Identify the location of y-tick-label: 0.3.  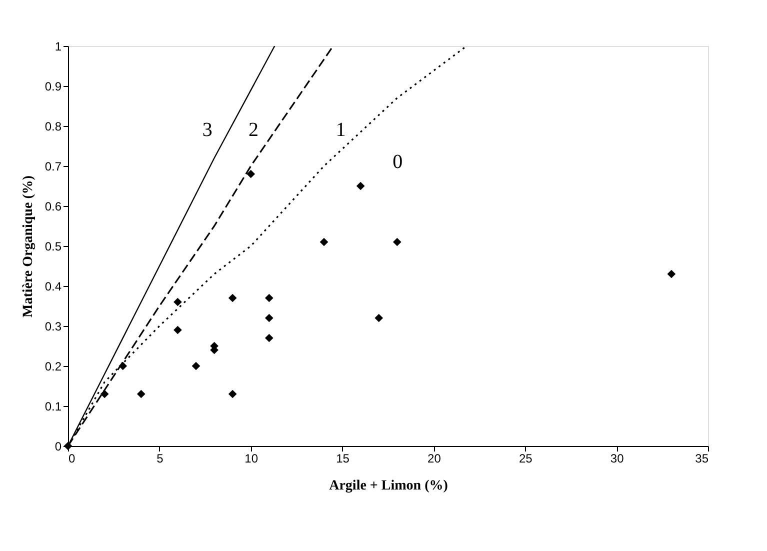
(53, 327).